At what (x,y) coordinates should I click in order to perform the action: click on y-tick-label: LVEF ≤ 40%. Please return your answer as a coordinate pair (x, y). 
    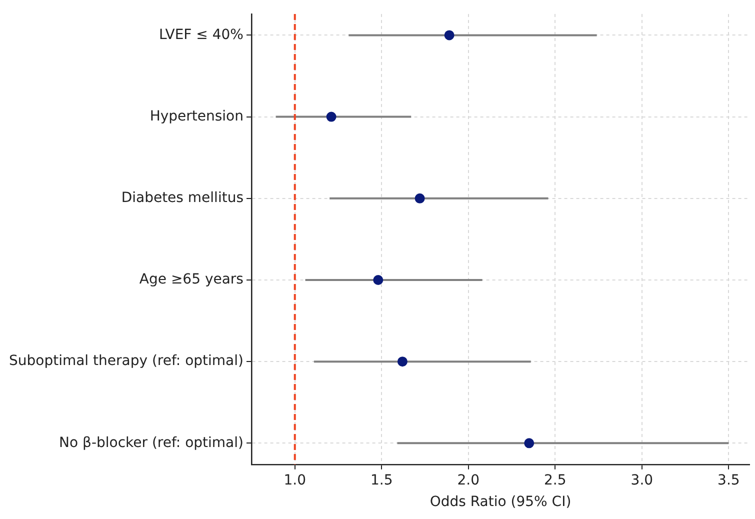
    Looking at the image, I should click on (201, 34).